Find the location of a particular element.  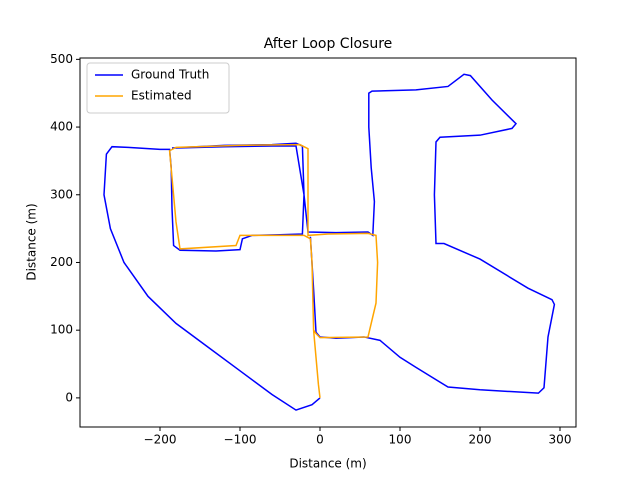

y-tick-label: 200 is located at coordinates (61, 262).